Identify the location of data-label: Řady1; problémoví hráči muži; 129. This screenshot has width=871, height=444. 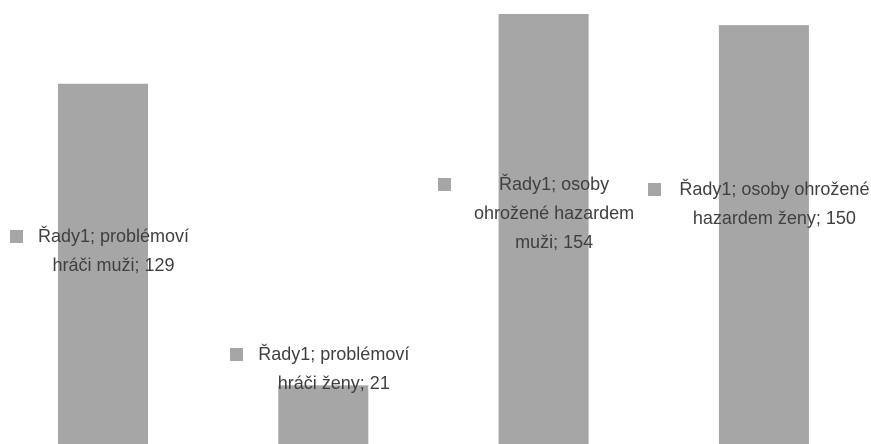
(103, 251).